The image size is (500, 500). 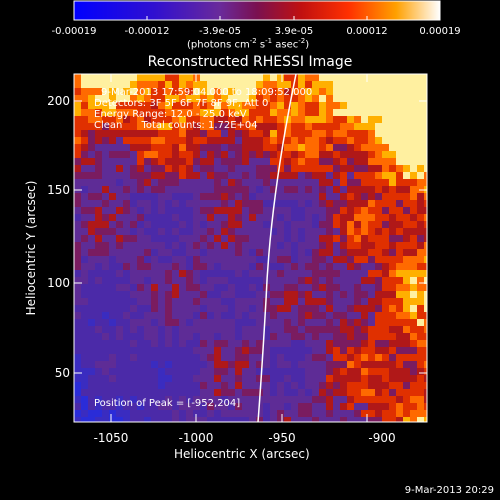 What do you see at coordinates (58, 190) in the screenshot?
I see `y-tick-label: 150` at bounding box center [58, 190].